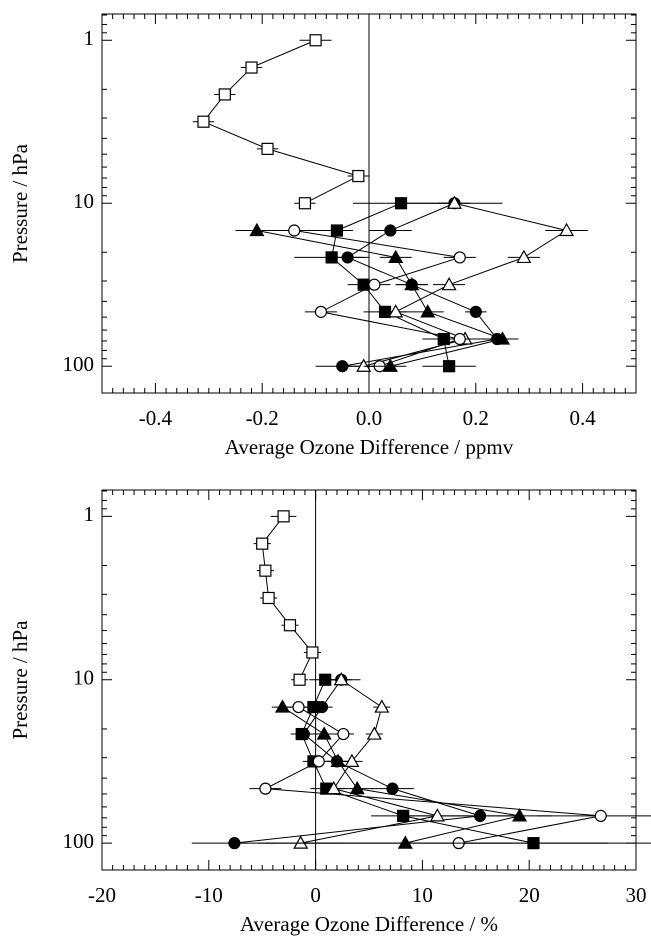 Image resolution: width=651 pixels, height=943 pixels. I want to click on x-tick-label: 10, so click(422, 895).